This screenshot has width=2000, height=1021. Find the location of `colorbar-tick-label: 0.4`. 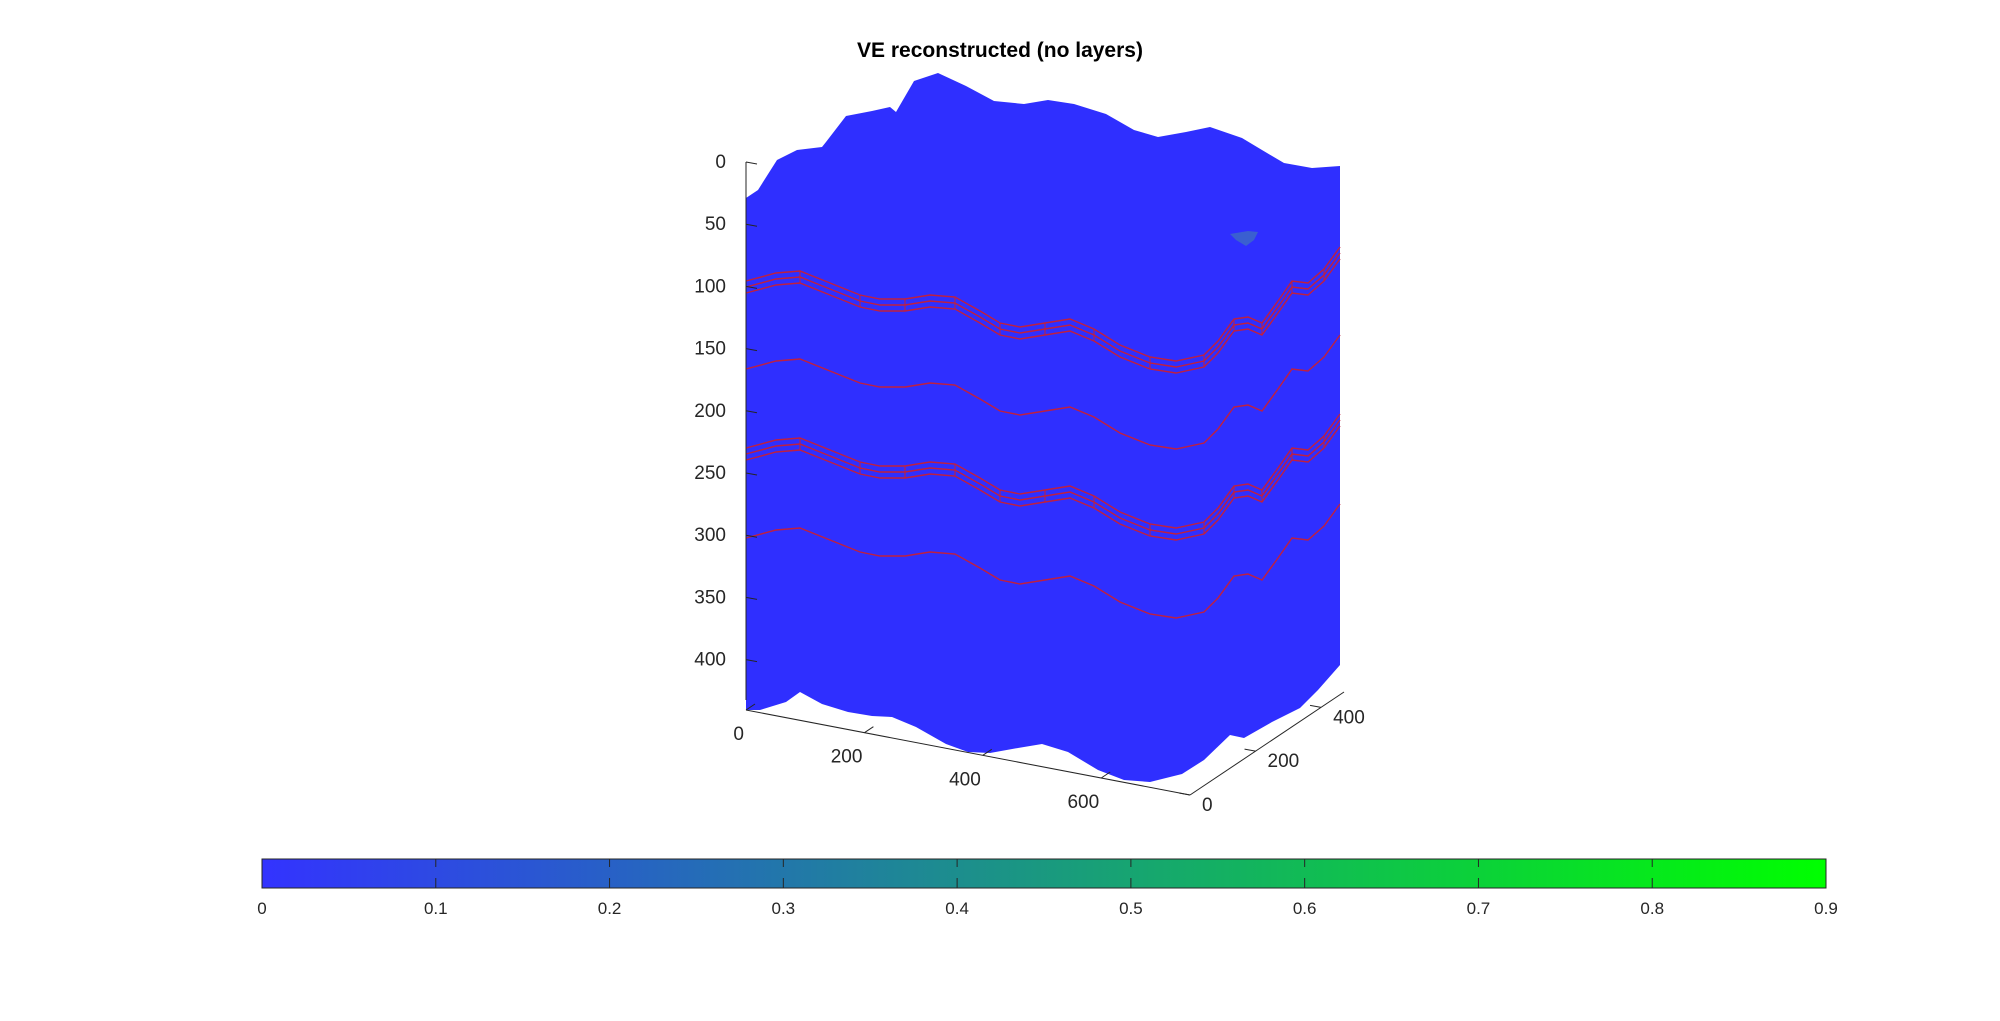

colorbar-tick-label: 0.4 is located at coordinates (957, 908).